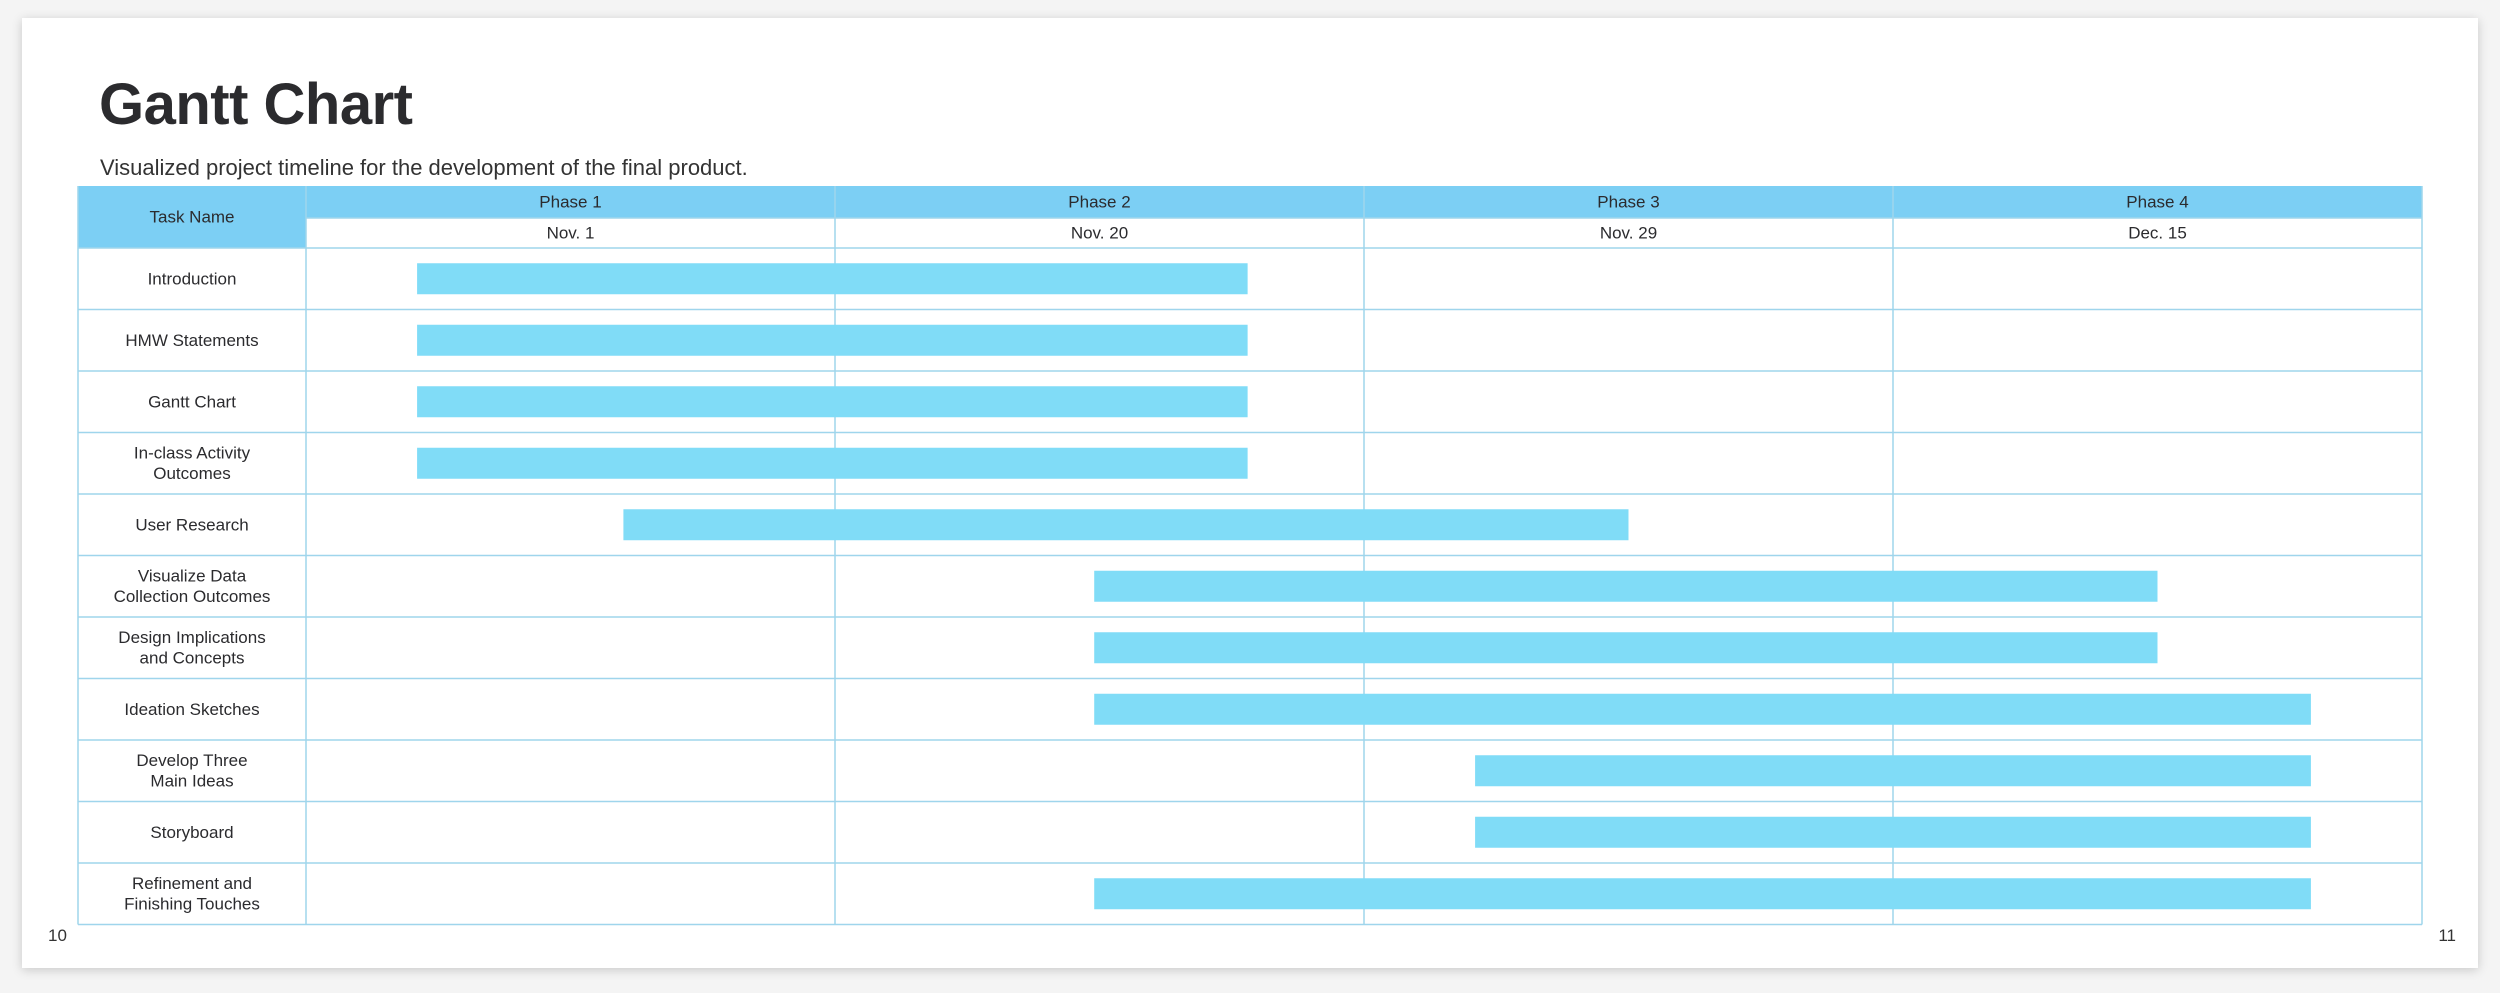  What do you see at coordinates (2157, 233) in the screenshot?
I see `phase-date-label: Dec. 15` at bounding box center [2157, 233].